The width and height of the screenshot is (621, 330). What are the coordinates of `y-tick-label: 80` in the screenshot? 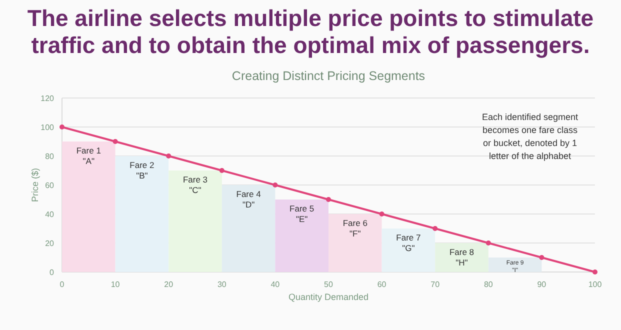 It's located at (50, 156).